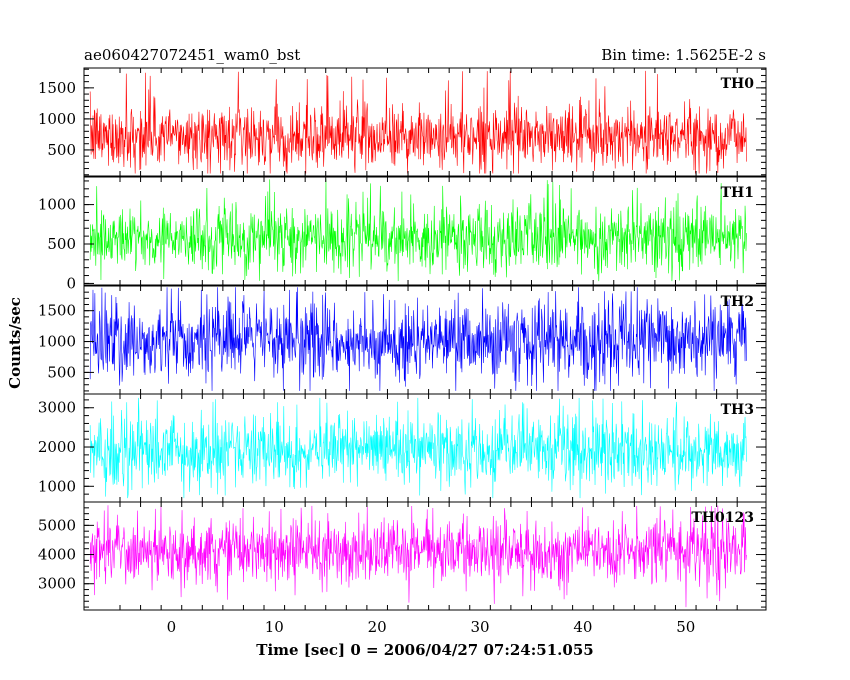 The image size is (850, 680). Describe the element at coordinates (172, 627) in the screenshot. I see `x-tick-label: 0` at that location.